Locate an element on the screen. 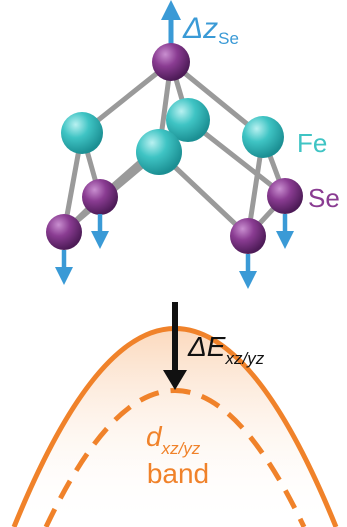 The image size is (347, 527). delta-z-label: ΔzSe is located at coordinates (210, 30).